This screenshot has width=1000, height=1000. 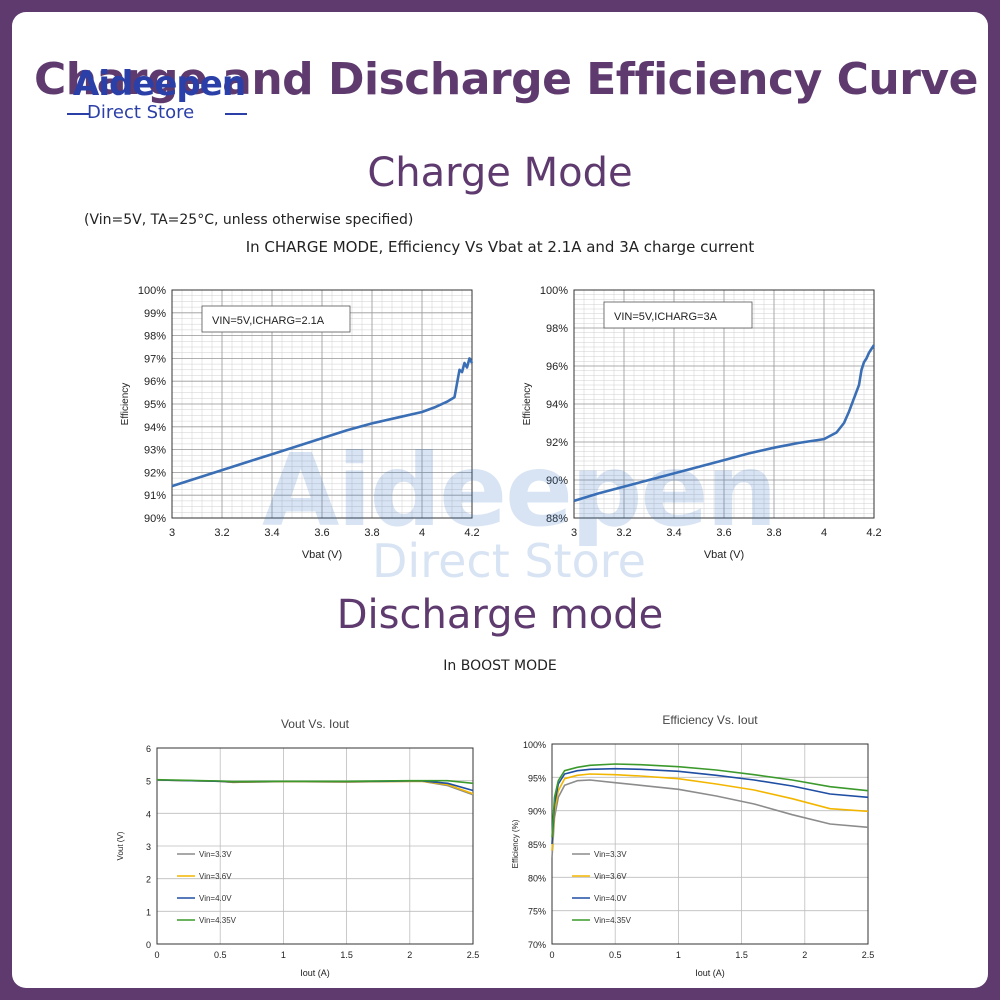 I want to click on charge-mode-heading: Charge Mode, so click(x=500, y=173).